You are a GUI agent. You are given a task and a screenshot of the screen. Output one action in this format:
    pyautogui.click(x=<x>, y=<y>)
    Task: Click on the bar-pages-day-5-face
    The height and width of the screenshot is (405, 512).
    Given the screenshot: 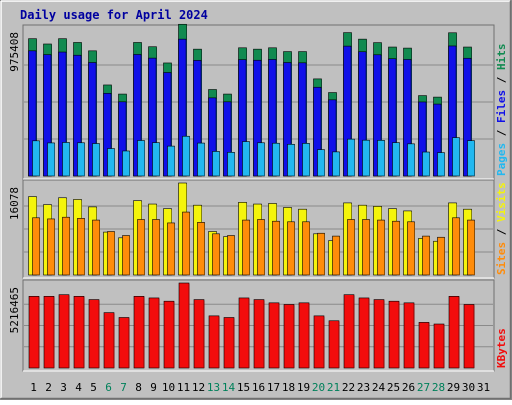 What is the action you would take?
    pyautogui.click(x=96, y=160)
    